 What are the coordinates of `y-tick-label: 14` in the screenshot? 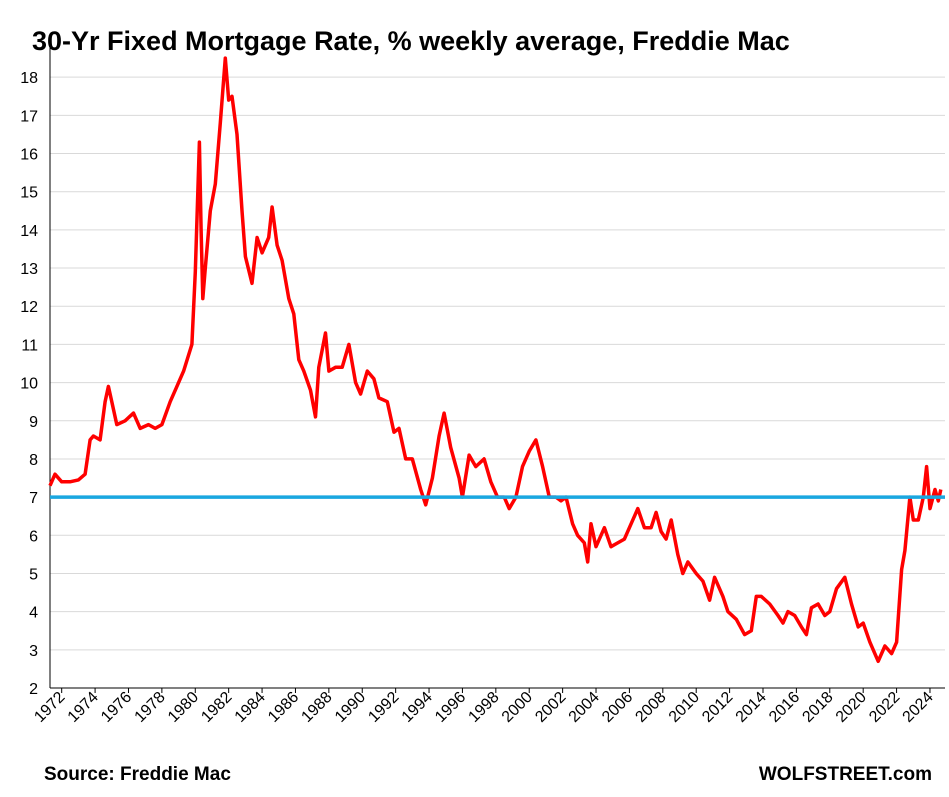 It's located at (29, 231).